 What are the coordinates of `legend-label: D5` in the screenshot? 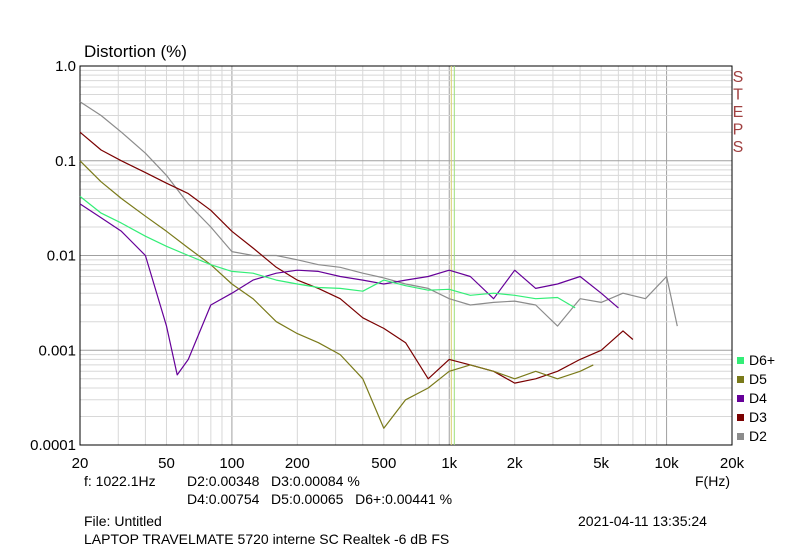 It's located at (758, 379).